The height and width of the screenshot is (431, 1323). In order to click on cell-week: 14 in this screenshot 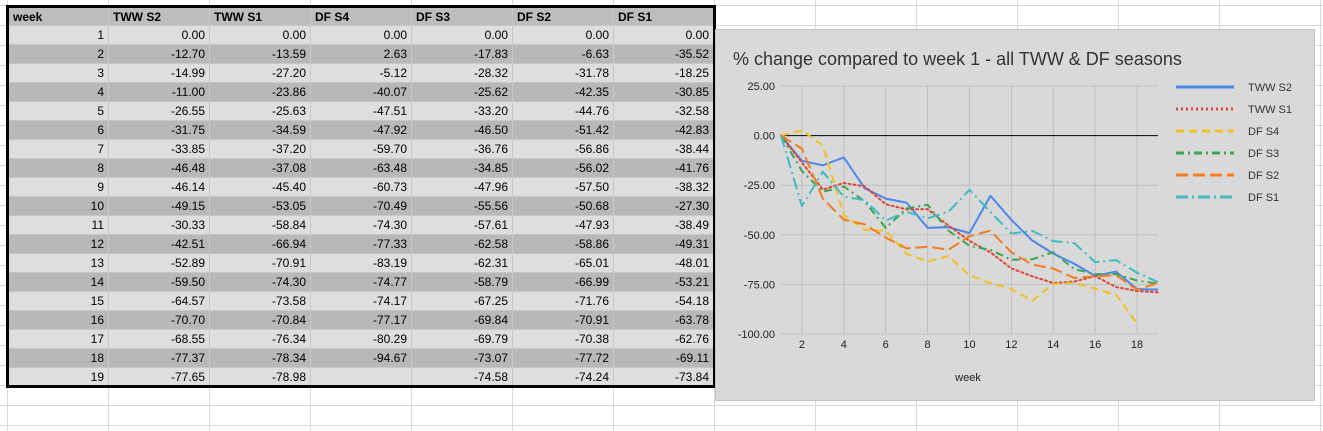, I will do `click(58, 282)`.